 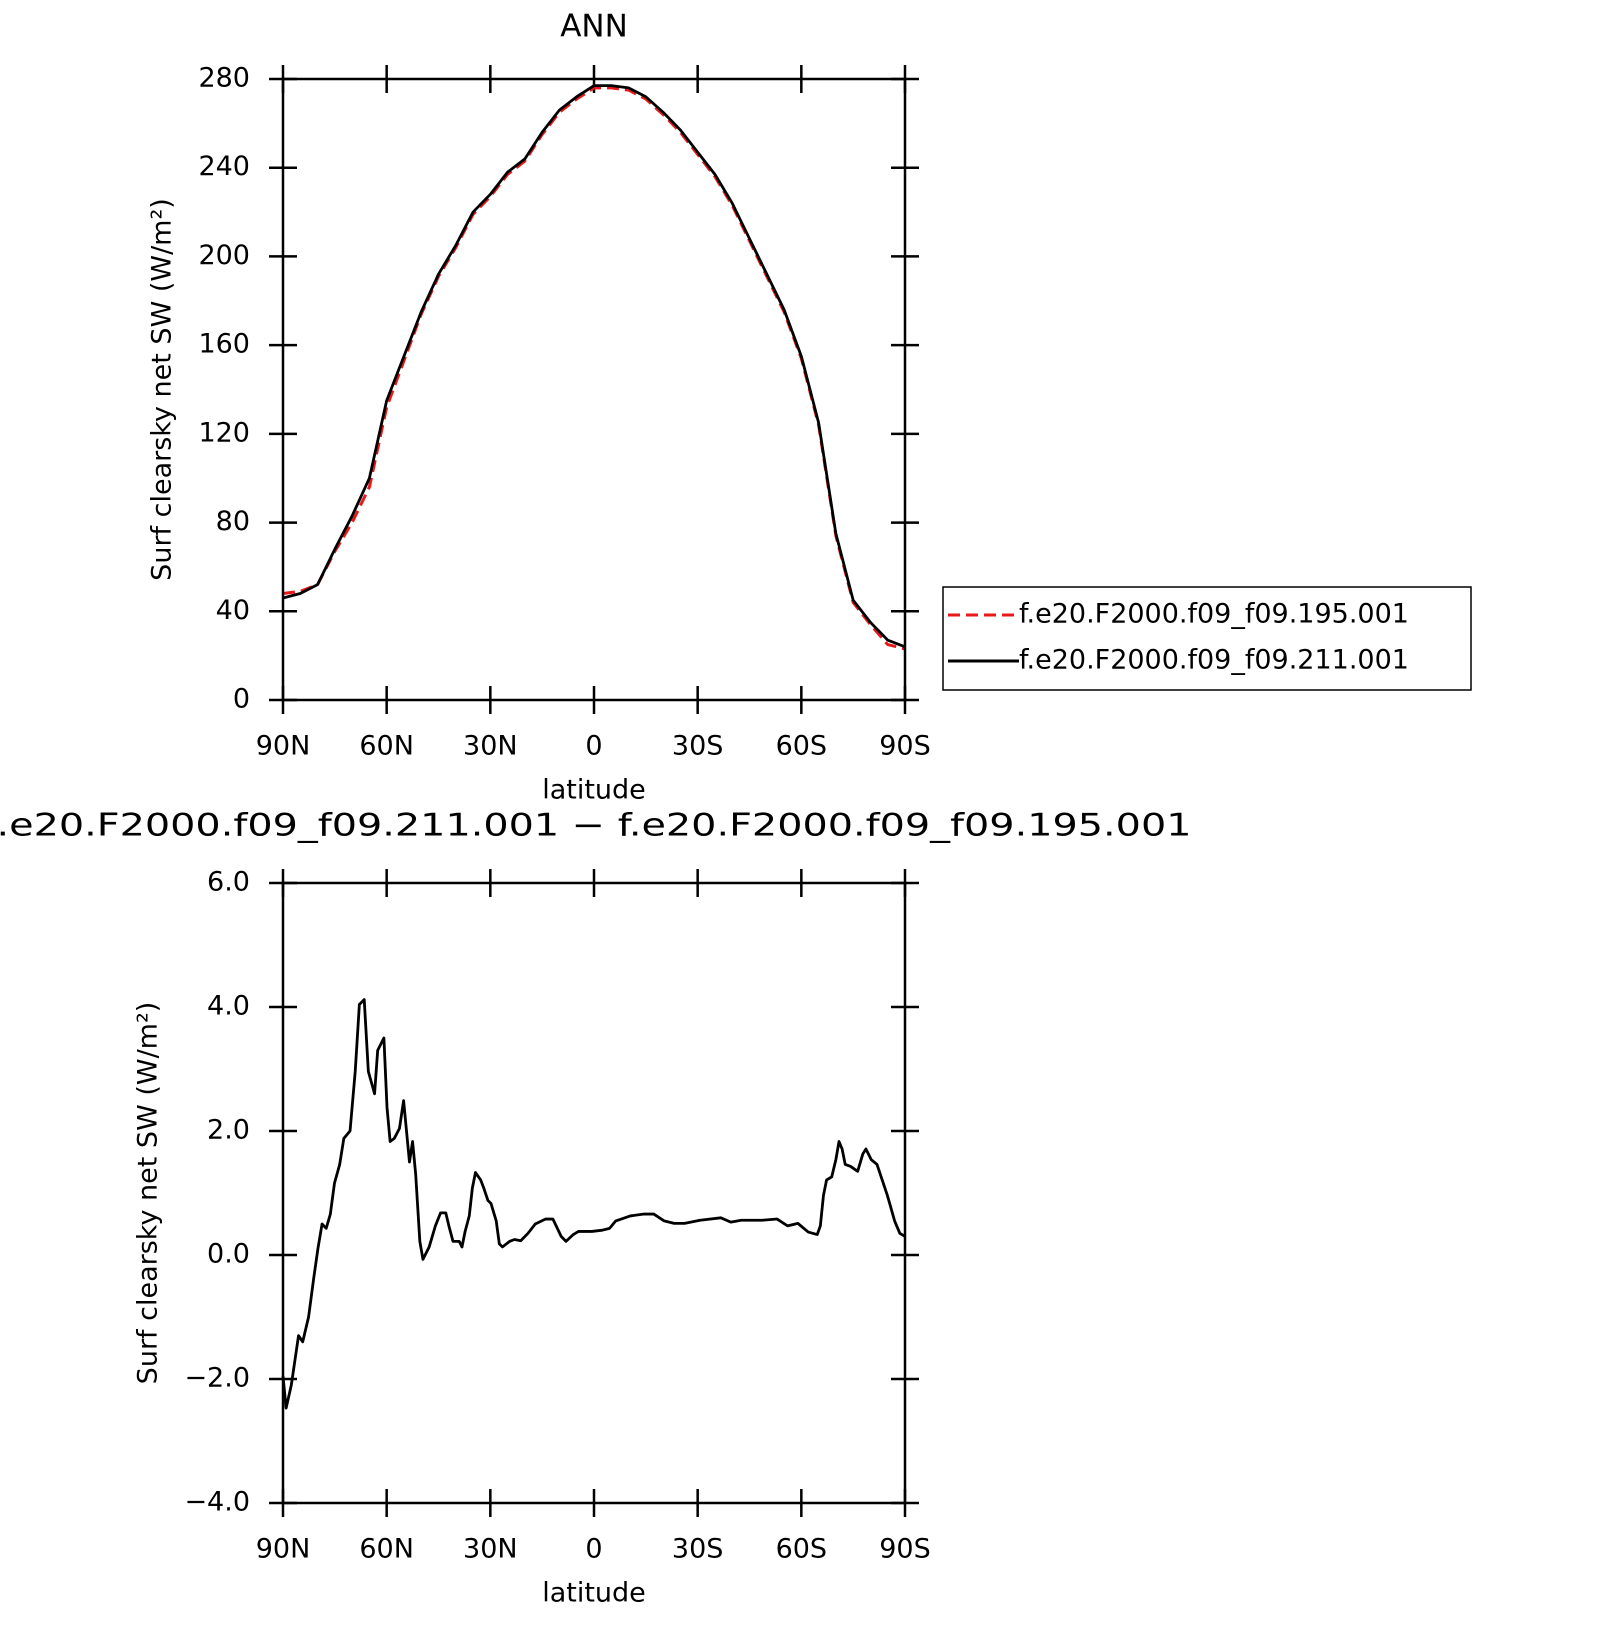 What do you see at coordinates (217, 1378) in the screenshot?
I see `y-tick-label: −2.0` at bounding box center [217, 1378].